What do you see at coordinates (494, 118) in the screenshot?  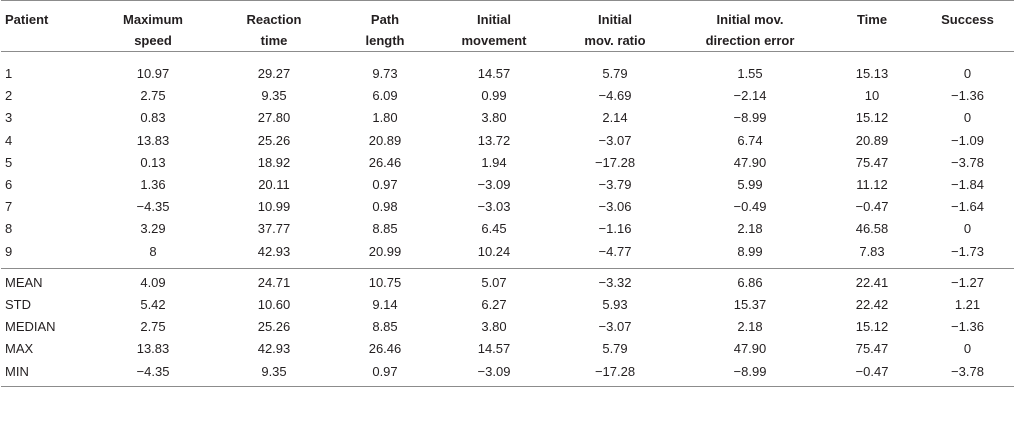 I see `table-cell: 3.80` at bounding box center [494, 118].